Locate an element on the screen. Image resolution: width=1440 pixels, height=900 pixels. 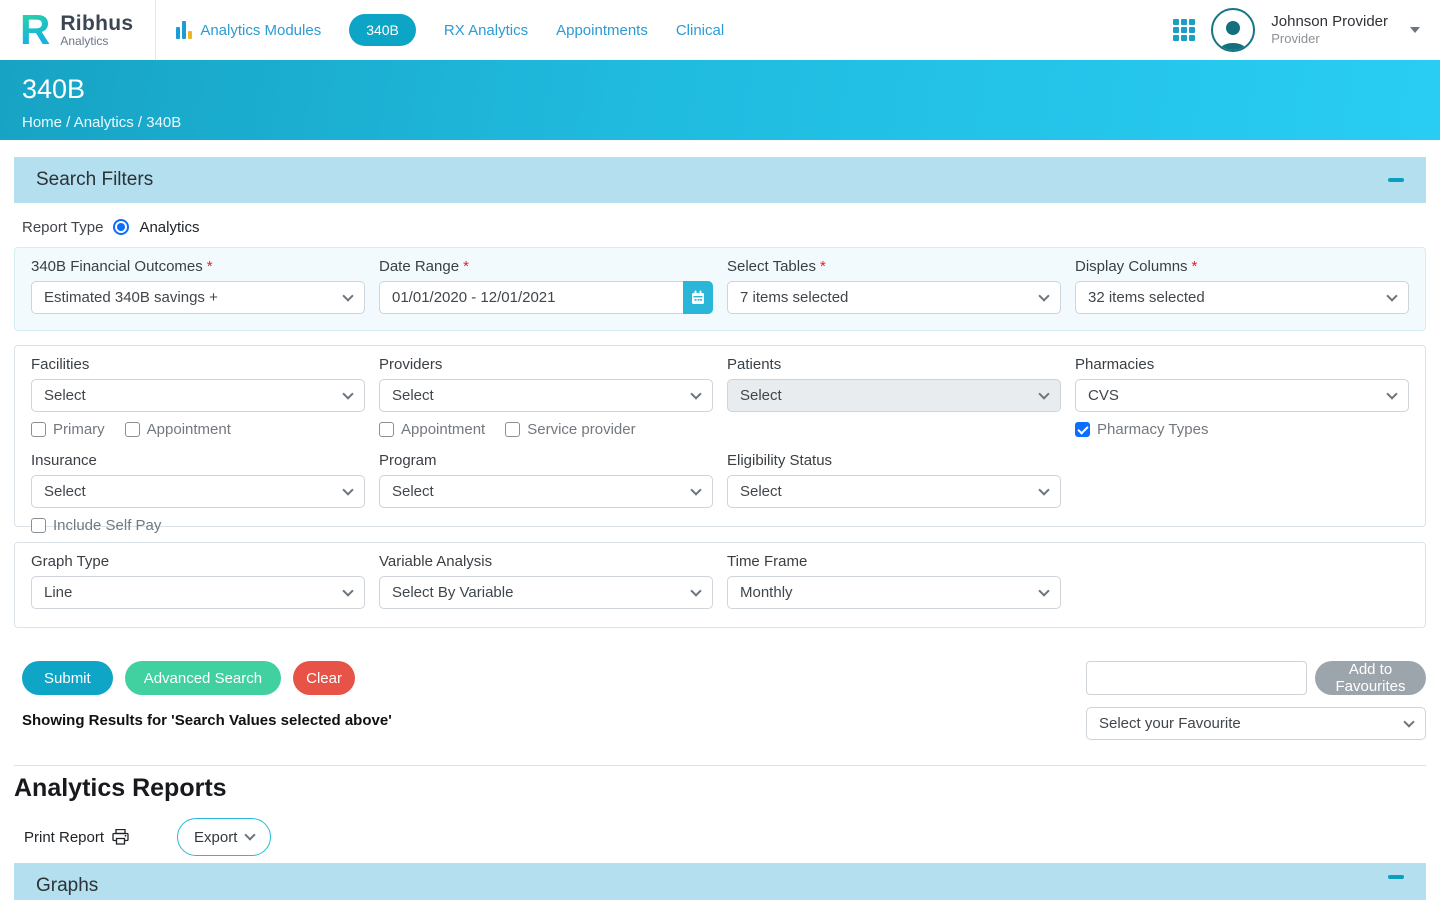
clear-button: Clear is located at coordinates (324, 678).